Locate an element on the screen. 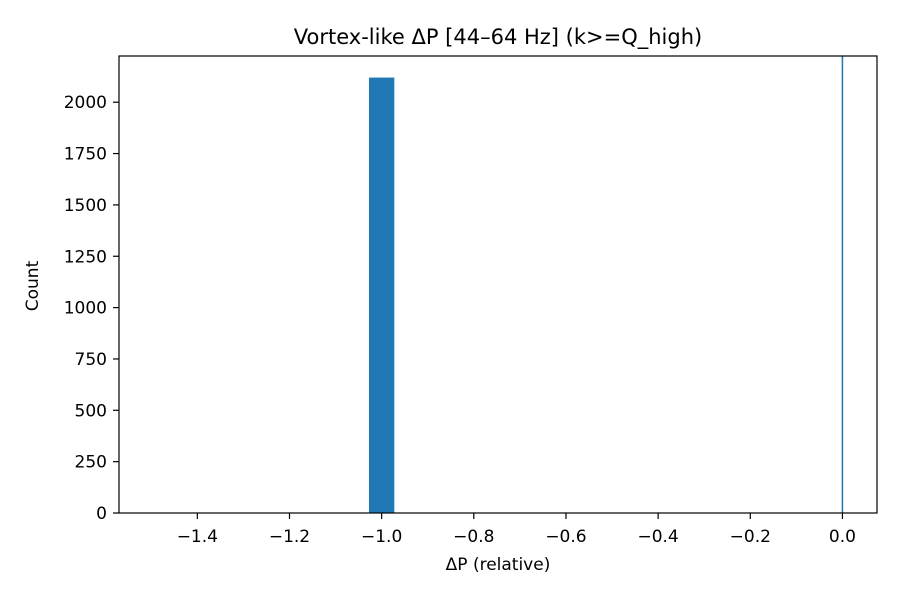  bars-group is located at coordinates (381, 295).